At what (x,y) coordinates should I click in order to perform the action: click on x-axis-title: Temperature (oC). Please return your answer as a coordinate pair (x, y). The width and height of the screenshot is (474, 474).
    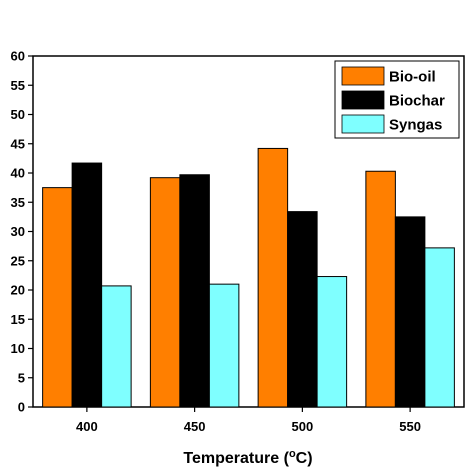
    Looking at the image, I should click on (247, 457).